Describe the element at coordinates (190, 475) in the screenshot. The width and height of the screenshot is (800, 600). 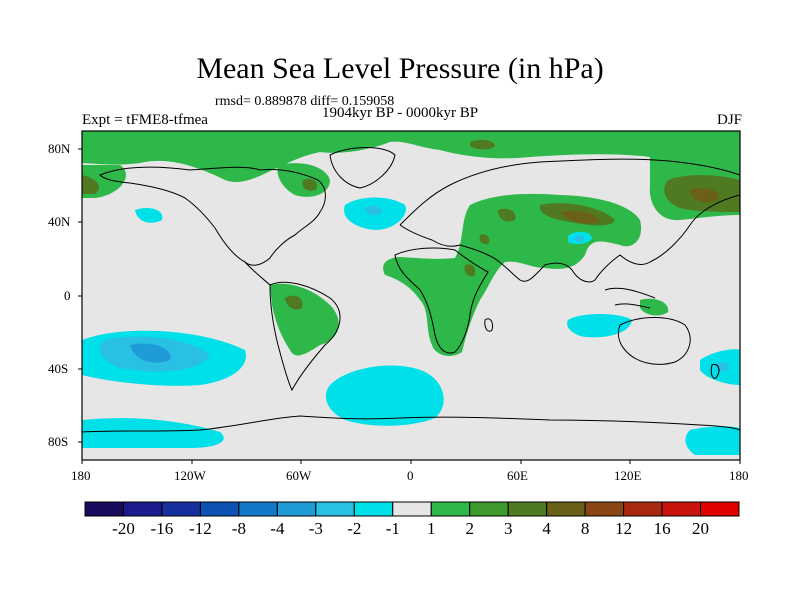
I see `lon-label-120w: 120W` at that location.